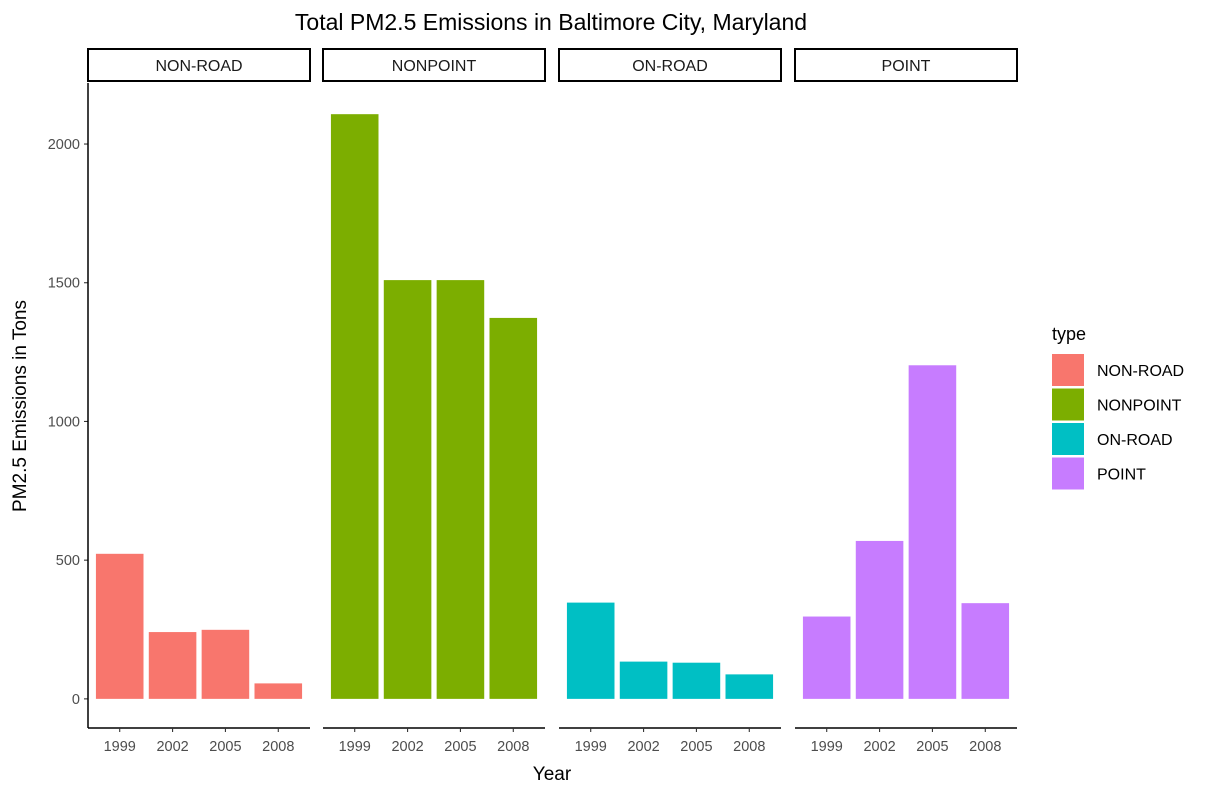 The height and width of the screenshot is (795, 1216). Describe the element at coordinates (552, 774) in the screenshot. I see `x-axis-title: Year` at that location.